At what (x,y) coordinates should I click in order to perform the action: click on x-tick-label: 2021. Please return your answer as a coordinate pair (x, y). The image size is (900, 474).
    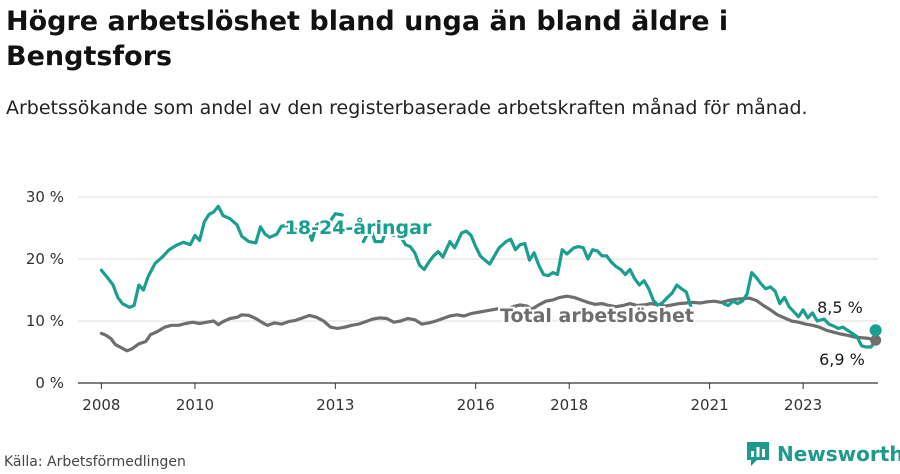
    Looking at the image, I should click on (709, 405).